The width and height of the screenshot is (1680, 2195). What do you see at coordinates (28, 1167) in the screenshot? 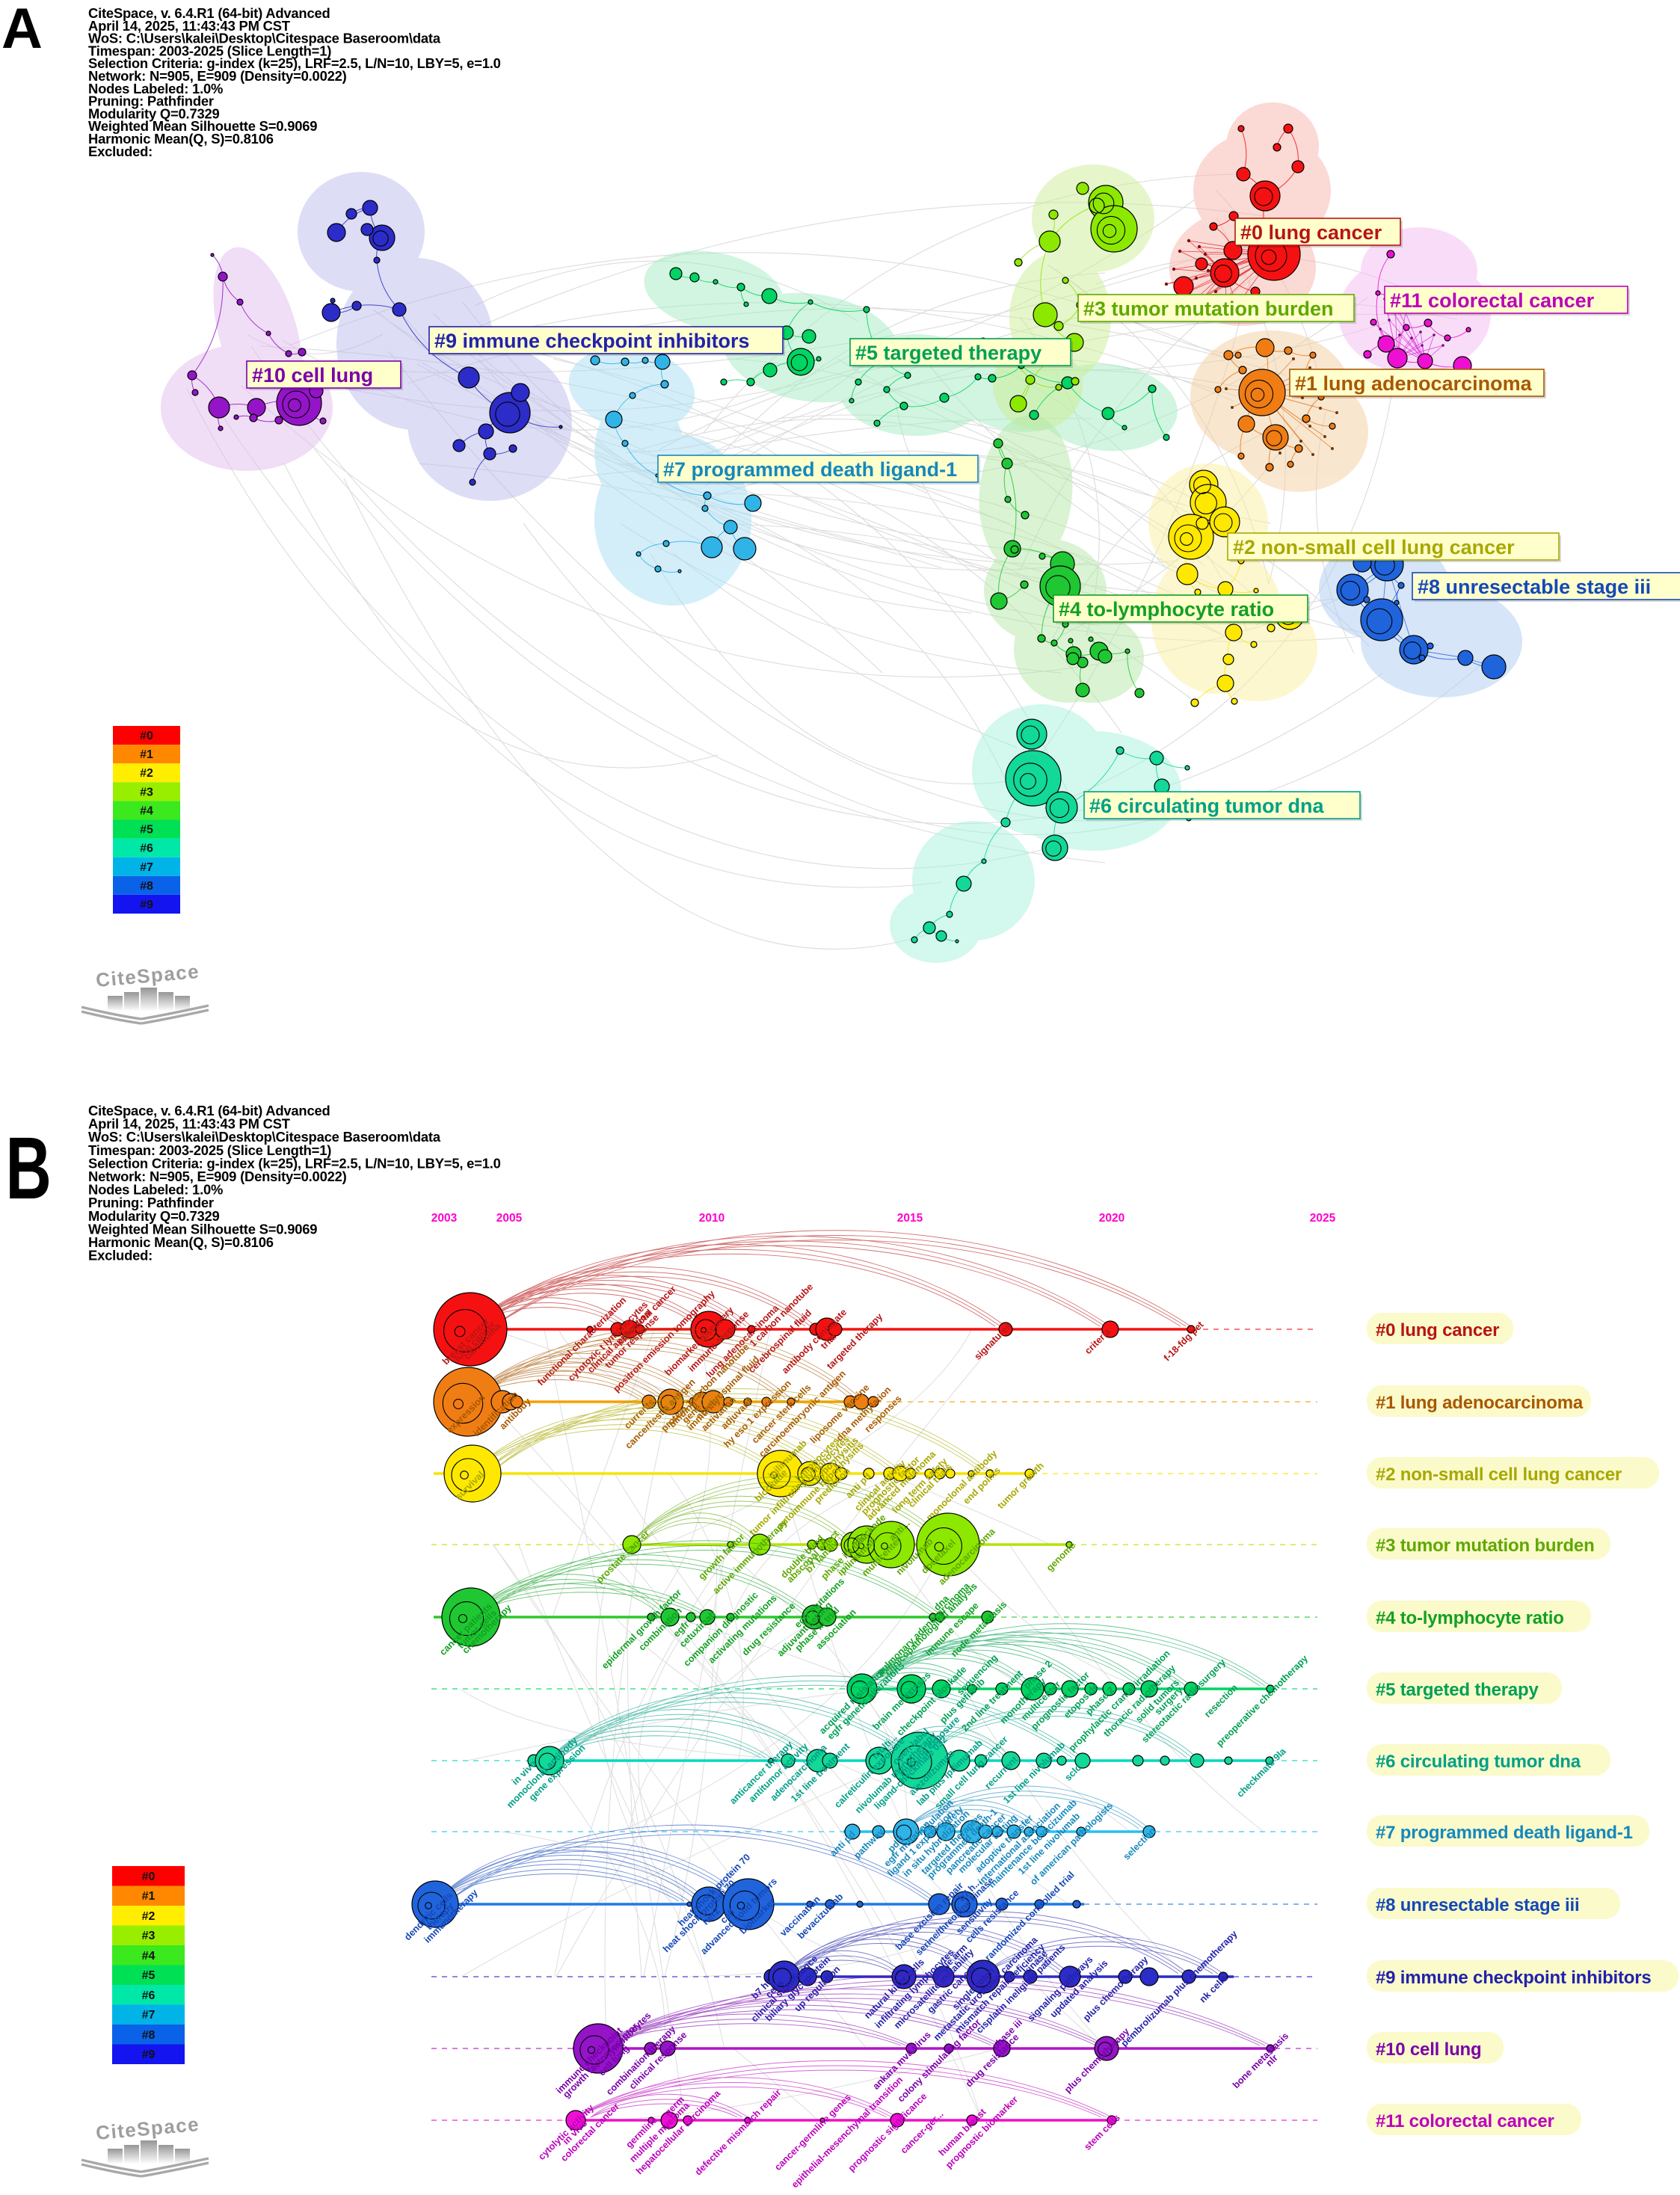
I see `svg-text: B` at bounding box center [28, 1167].